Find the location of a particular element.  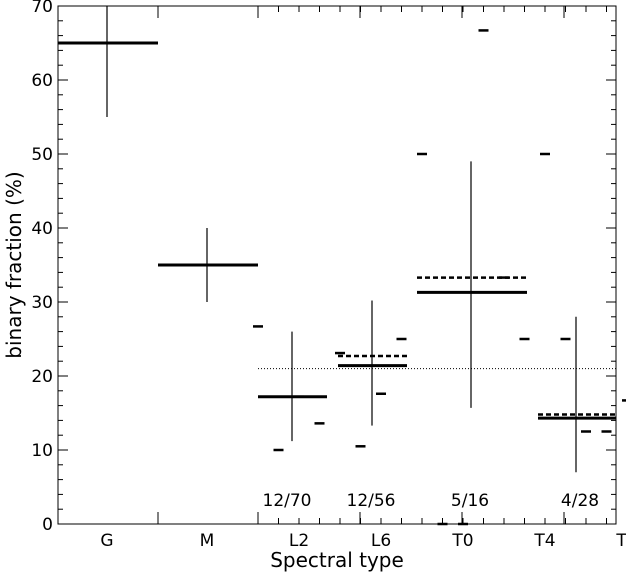

x-tick-label: G is located at coordinates (106, 541).